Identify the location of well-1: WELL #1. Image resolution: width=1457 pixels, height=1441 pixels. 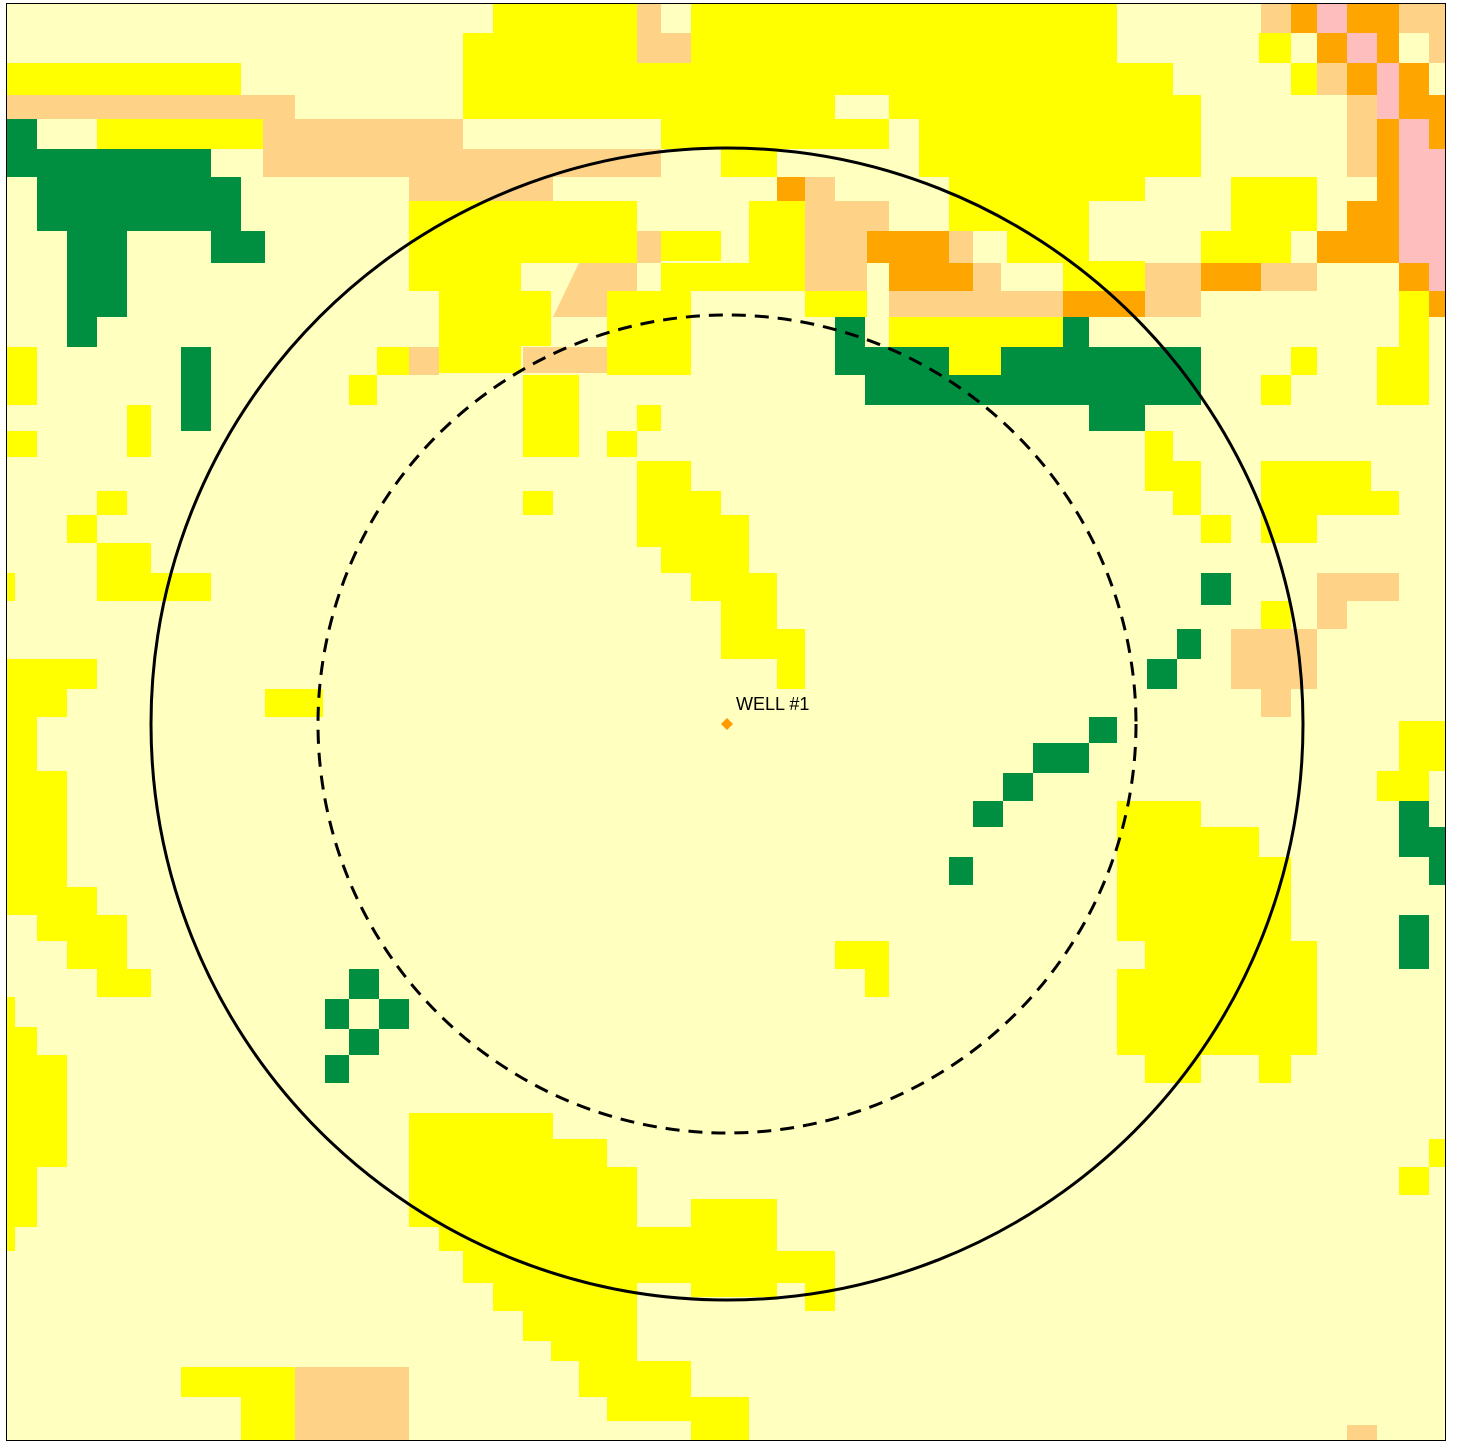
(765, 712).